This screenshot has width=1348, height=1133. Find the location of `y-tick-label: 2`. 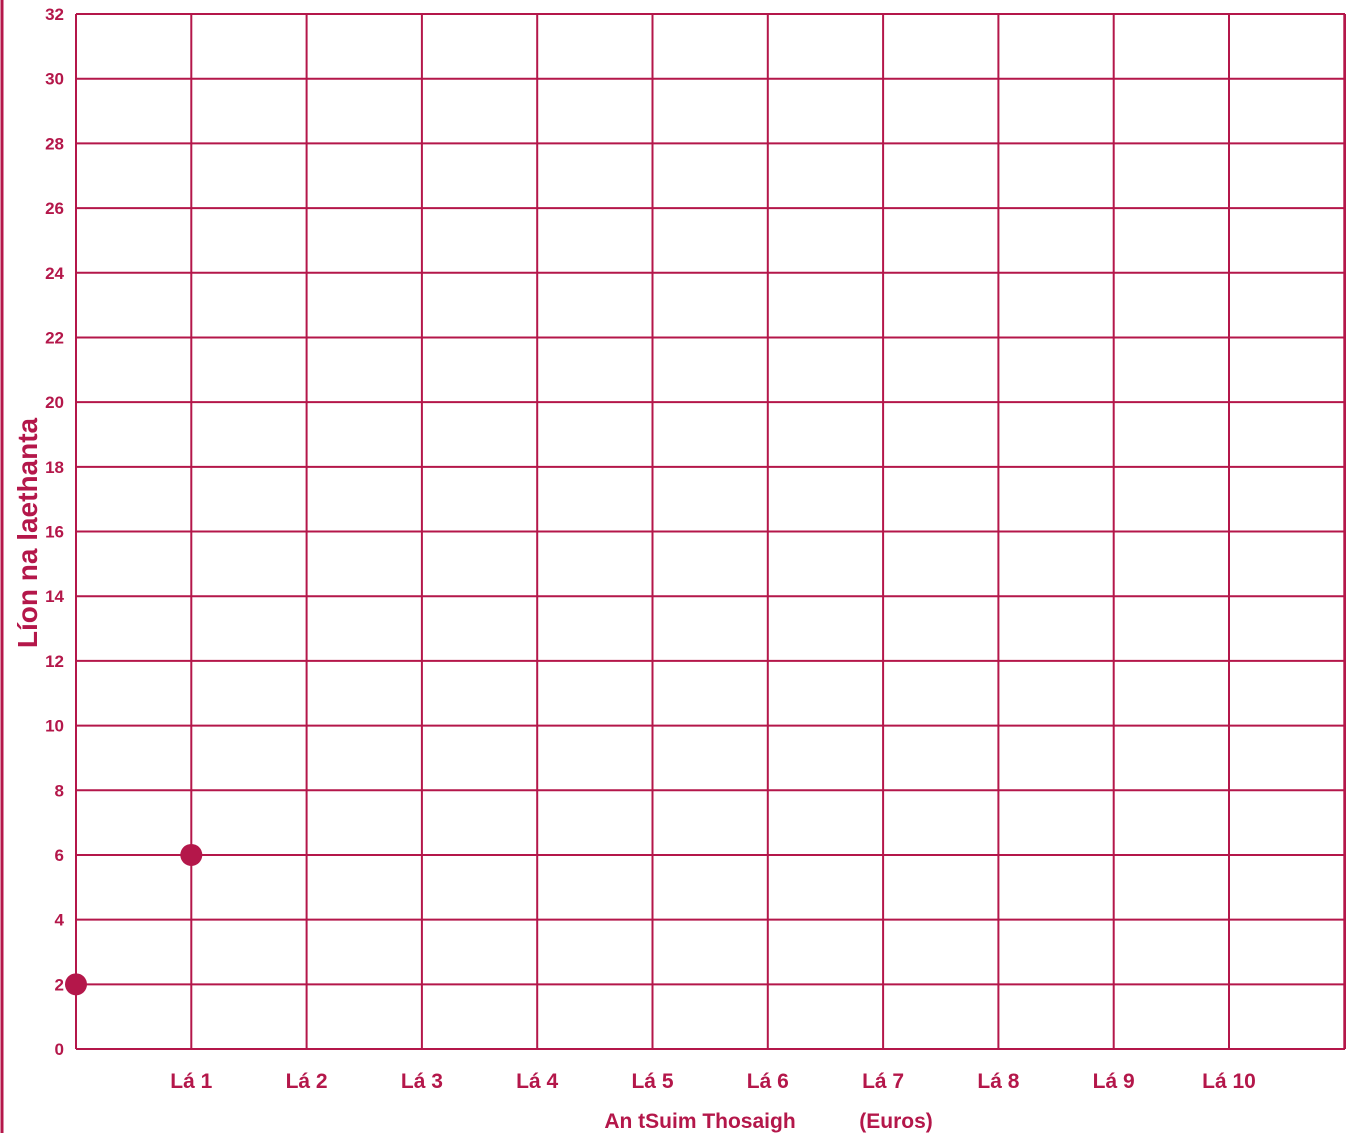

y-tick-label: 2 is located at coordinates (59, 984).